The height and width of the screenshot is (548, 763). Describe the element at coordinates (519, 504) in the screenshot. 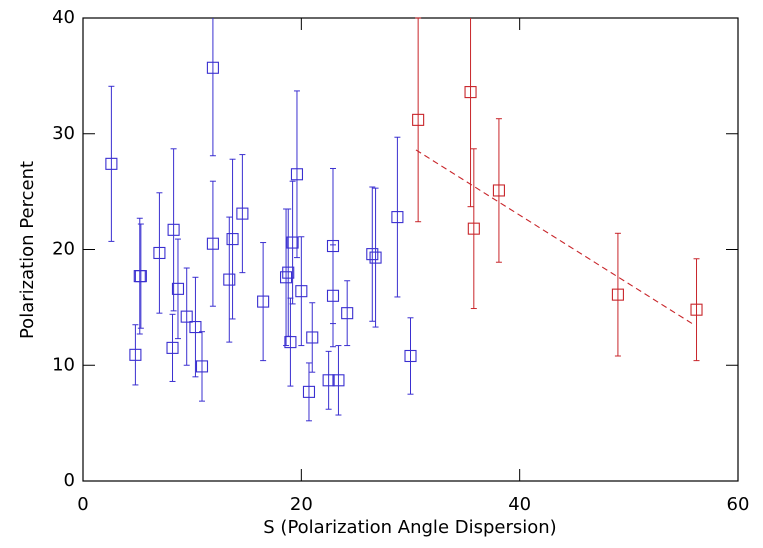

I see `x-tick-label: 40` at that location.